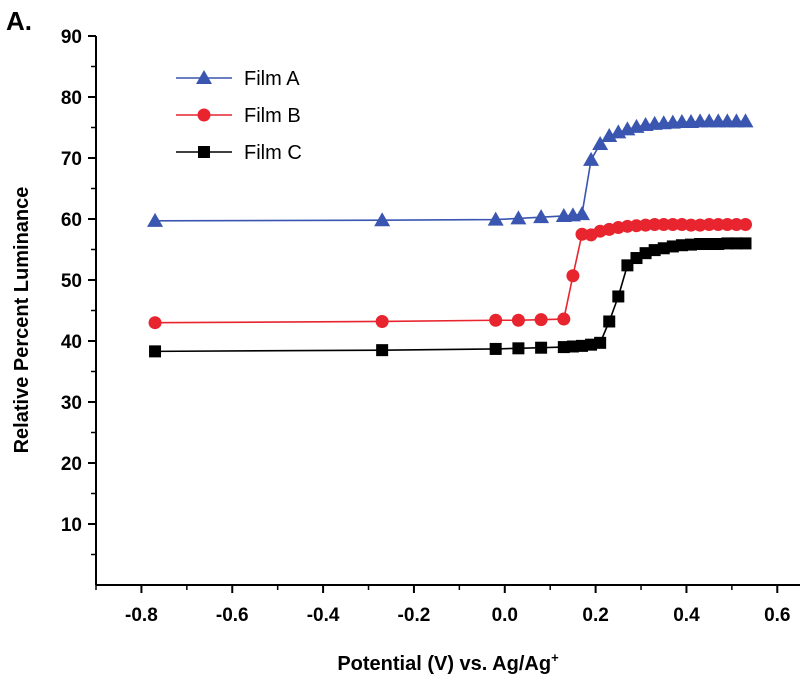 The height and width of the screenshot is (683, 811). I want to click on series-film-b, so click(450, 273).